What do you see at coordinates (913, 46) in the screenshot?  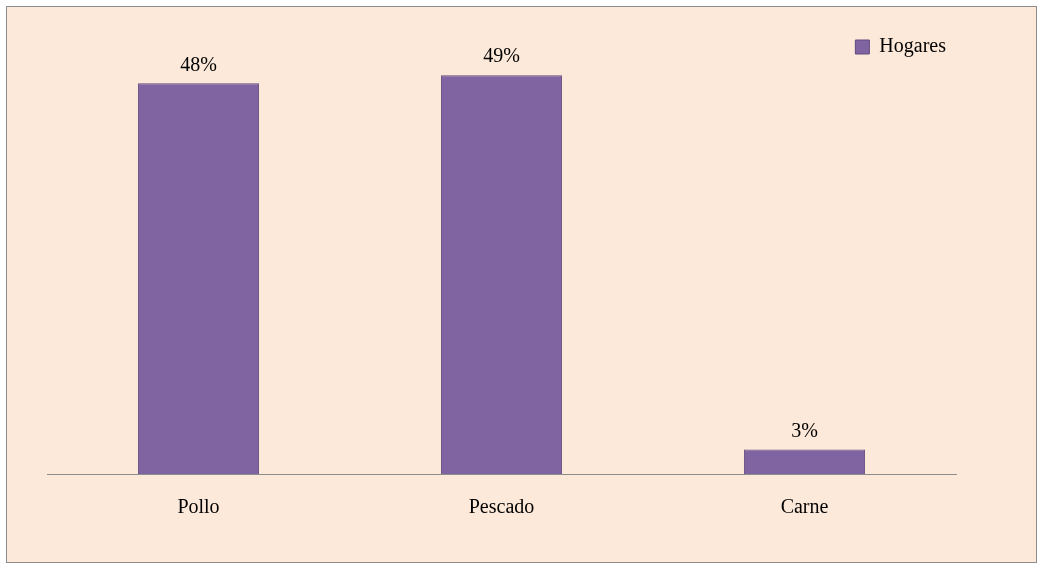 I see `legend-label: Hogares` at bounding box center [913, 46].